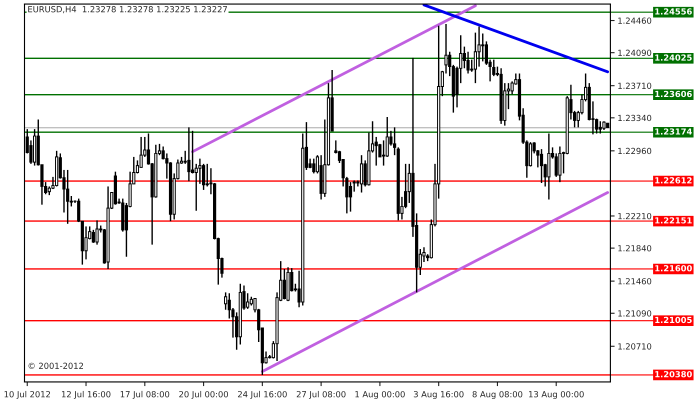 Image resolution: width=700 pixels, height=402 pixels. Describe the element at coordinates (635, 216) in the screenshot. I see `y-tick-label: 1.22210` at that location.